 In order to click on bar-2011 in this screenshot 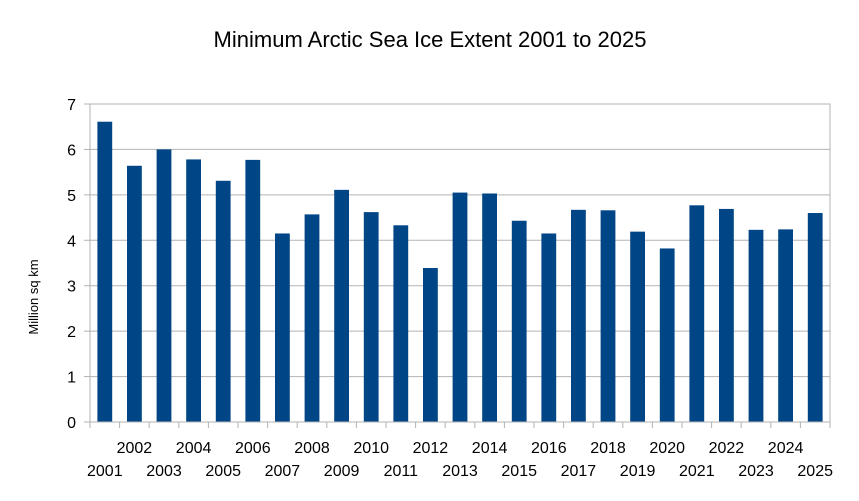, I will do `click(401, 323)`.